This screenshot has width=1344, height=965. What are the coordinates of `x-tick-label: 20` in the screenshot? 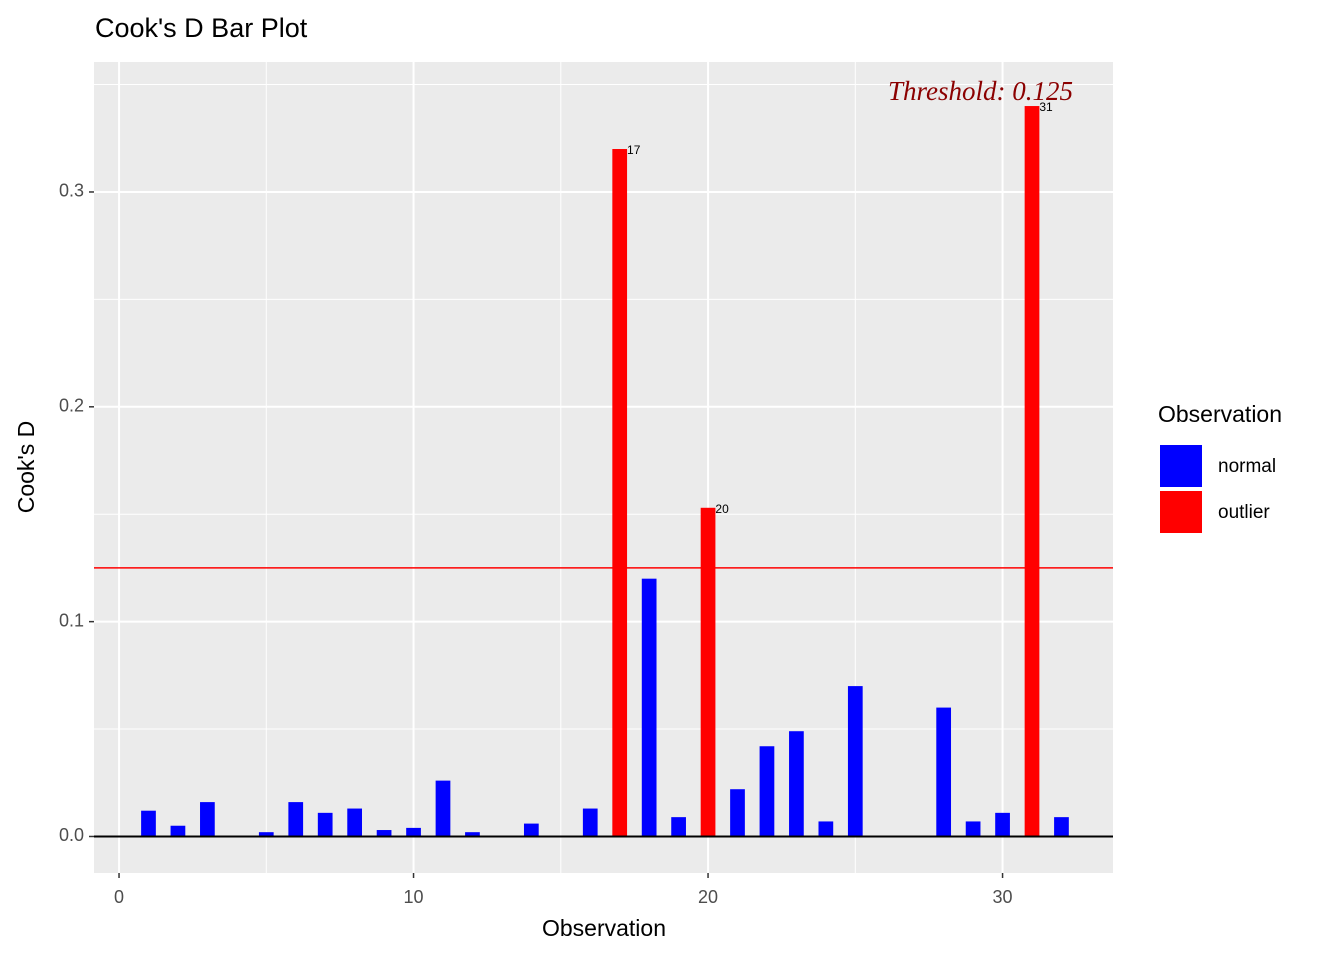 It's located at (708, 897).